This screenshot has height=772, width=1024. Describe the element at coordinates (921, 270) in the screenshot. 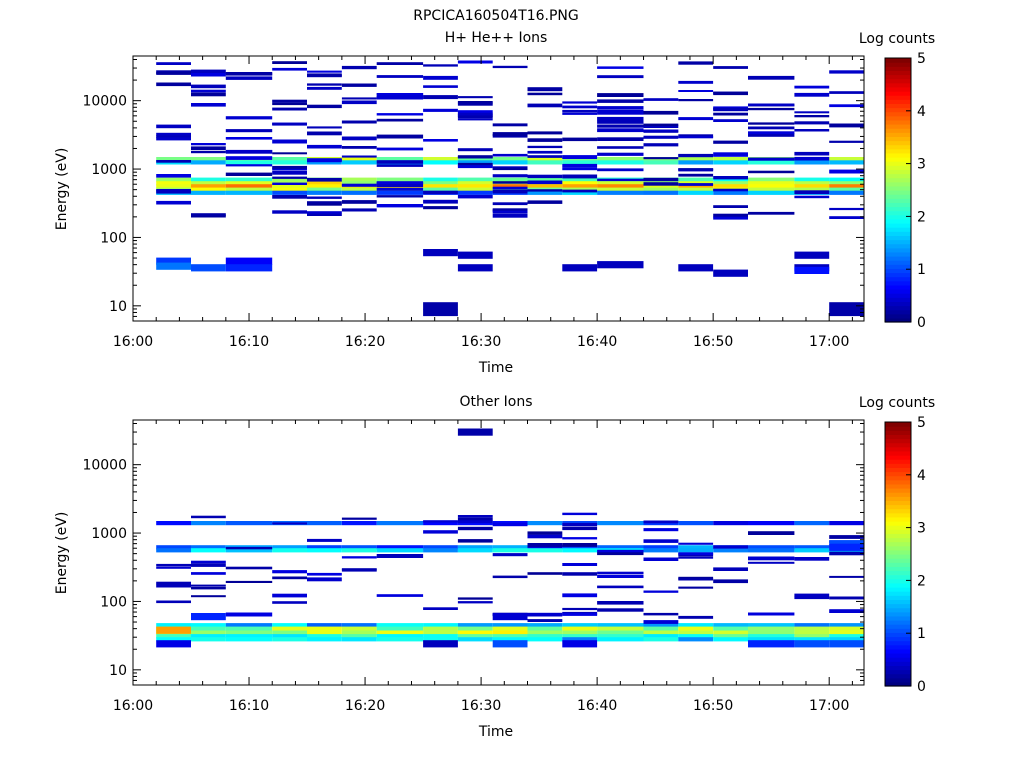

I see `colorbar-tick-label: 1` at that location.